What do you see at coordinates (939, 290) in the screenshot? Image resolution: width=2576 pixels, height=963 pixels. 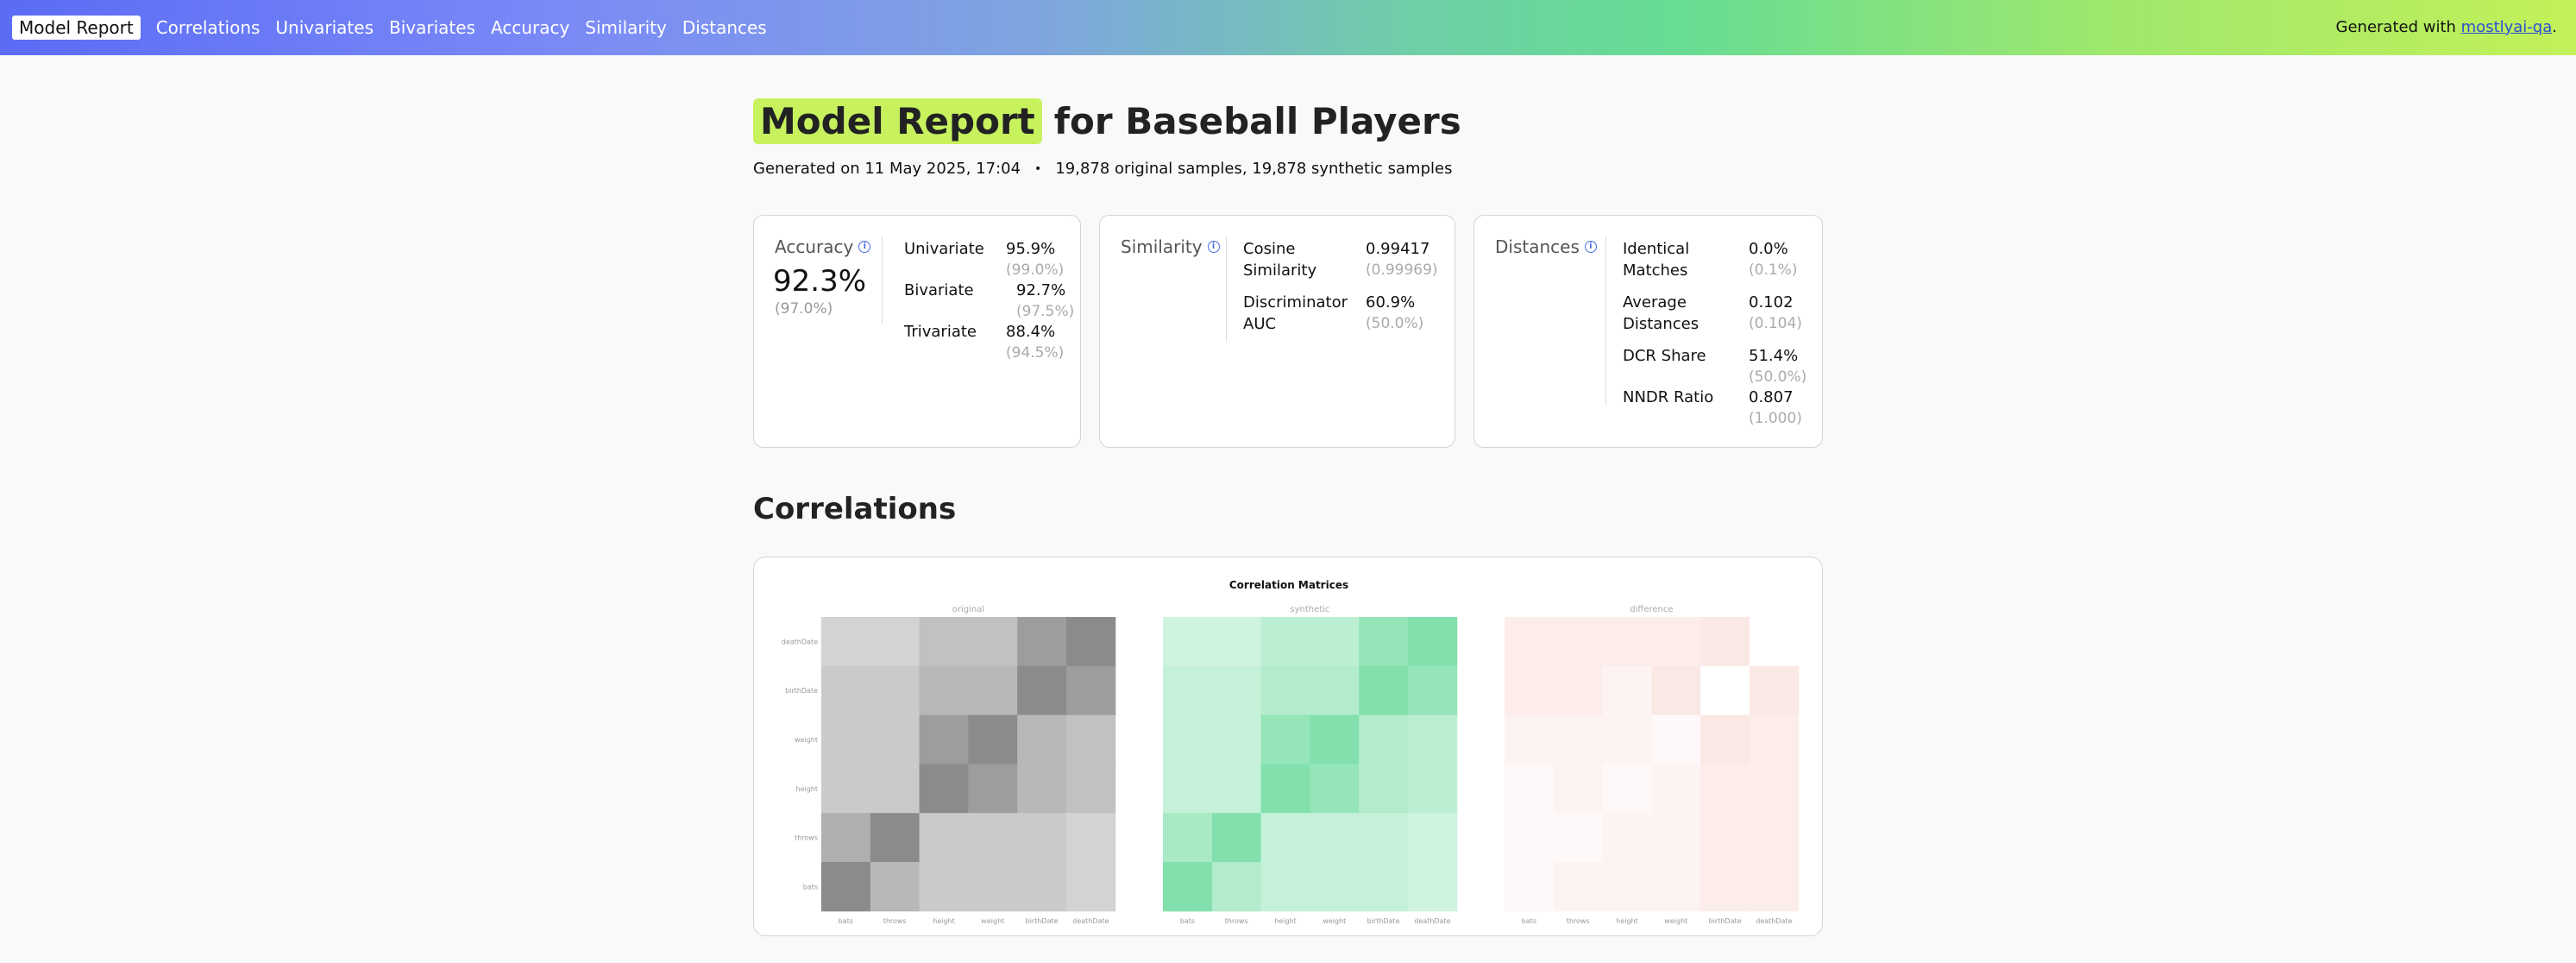 I see `metric-label-bivariate: Bivariate` at bounding box center [939, 290].